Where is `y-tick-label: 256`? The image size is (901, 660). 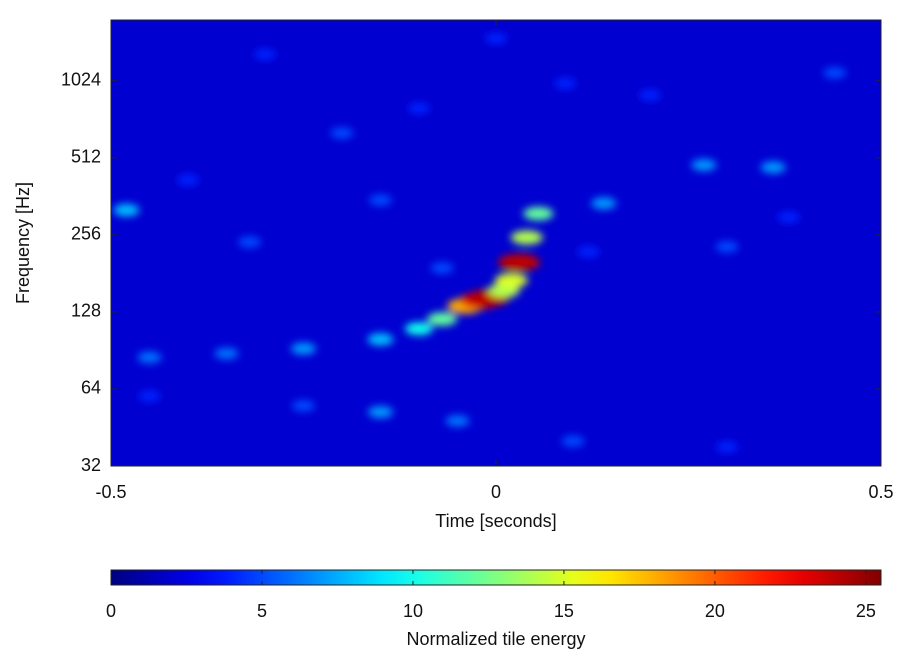
y-tick-label: 256 is located at coordinates (86, 234).